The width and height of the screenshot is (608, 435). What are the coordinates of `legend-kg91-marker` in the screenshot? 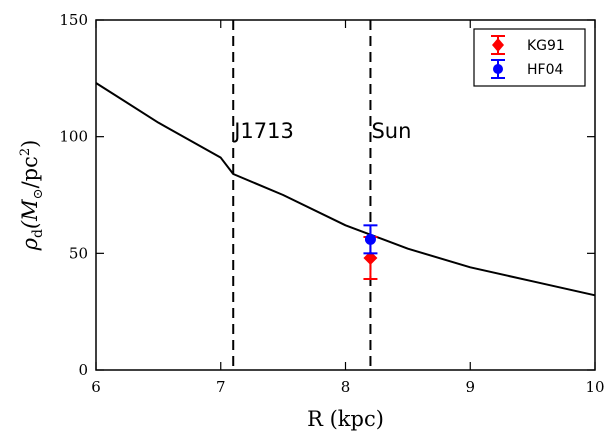 It's located at (498, 45).